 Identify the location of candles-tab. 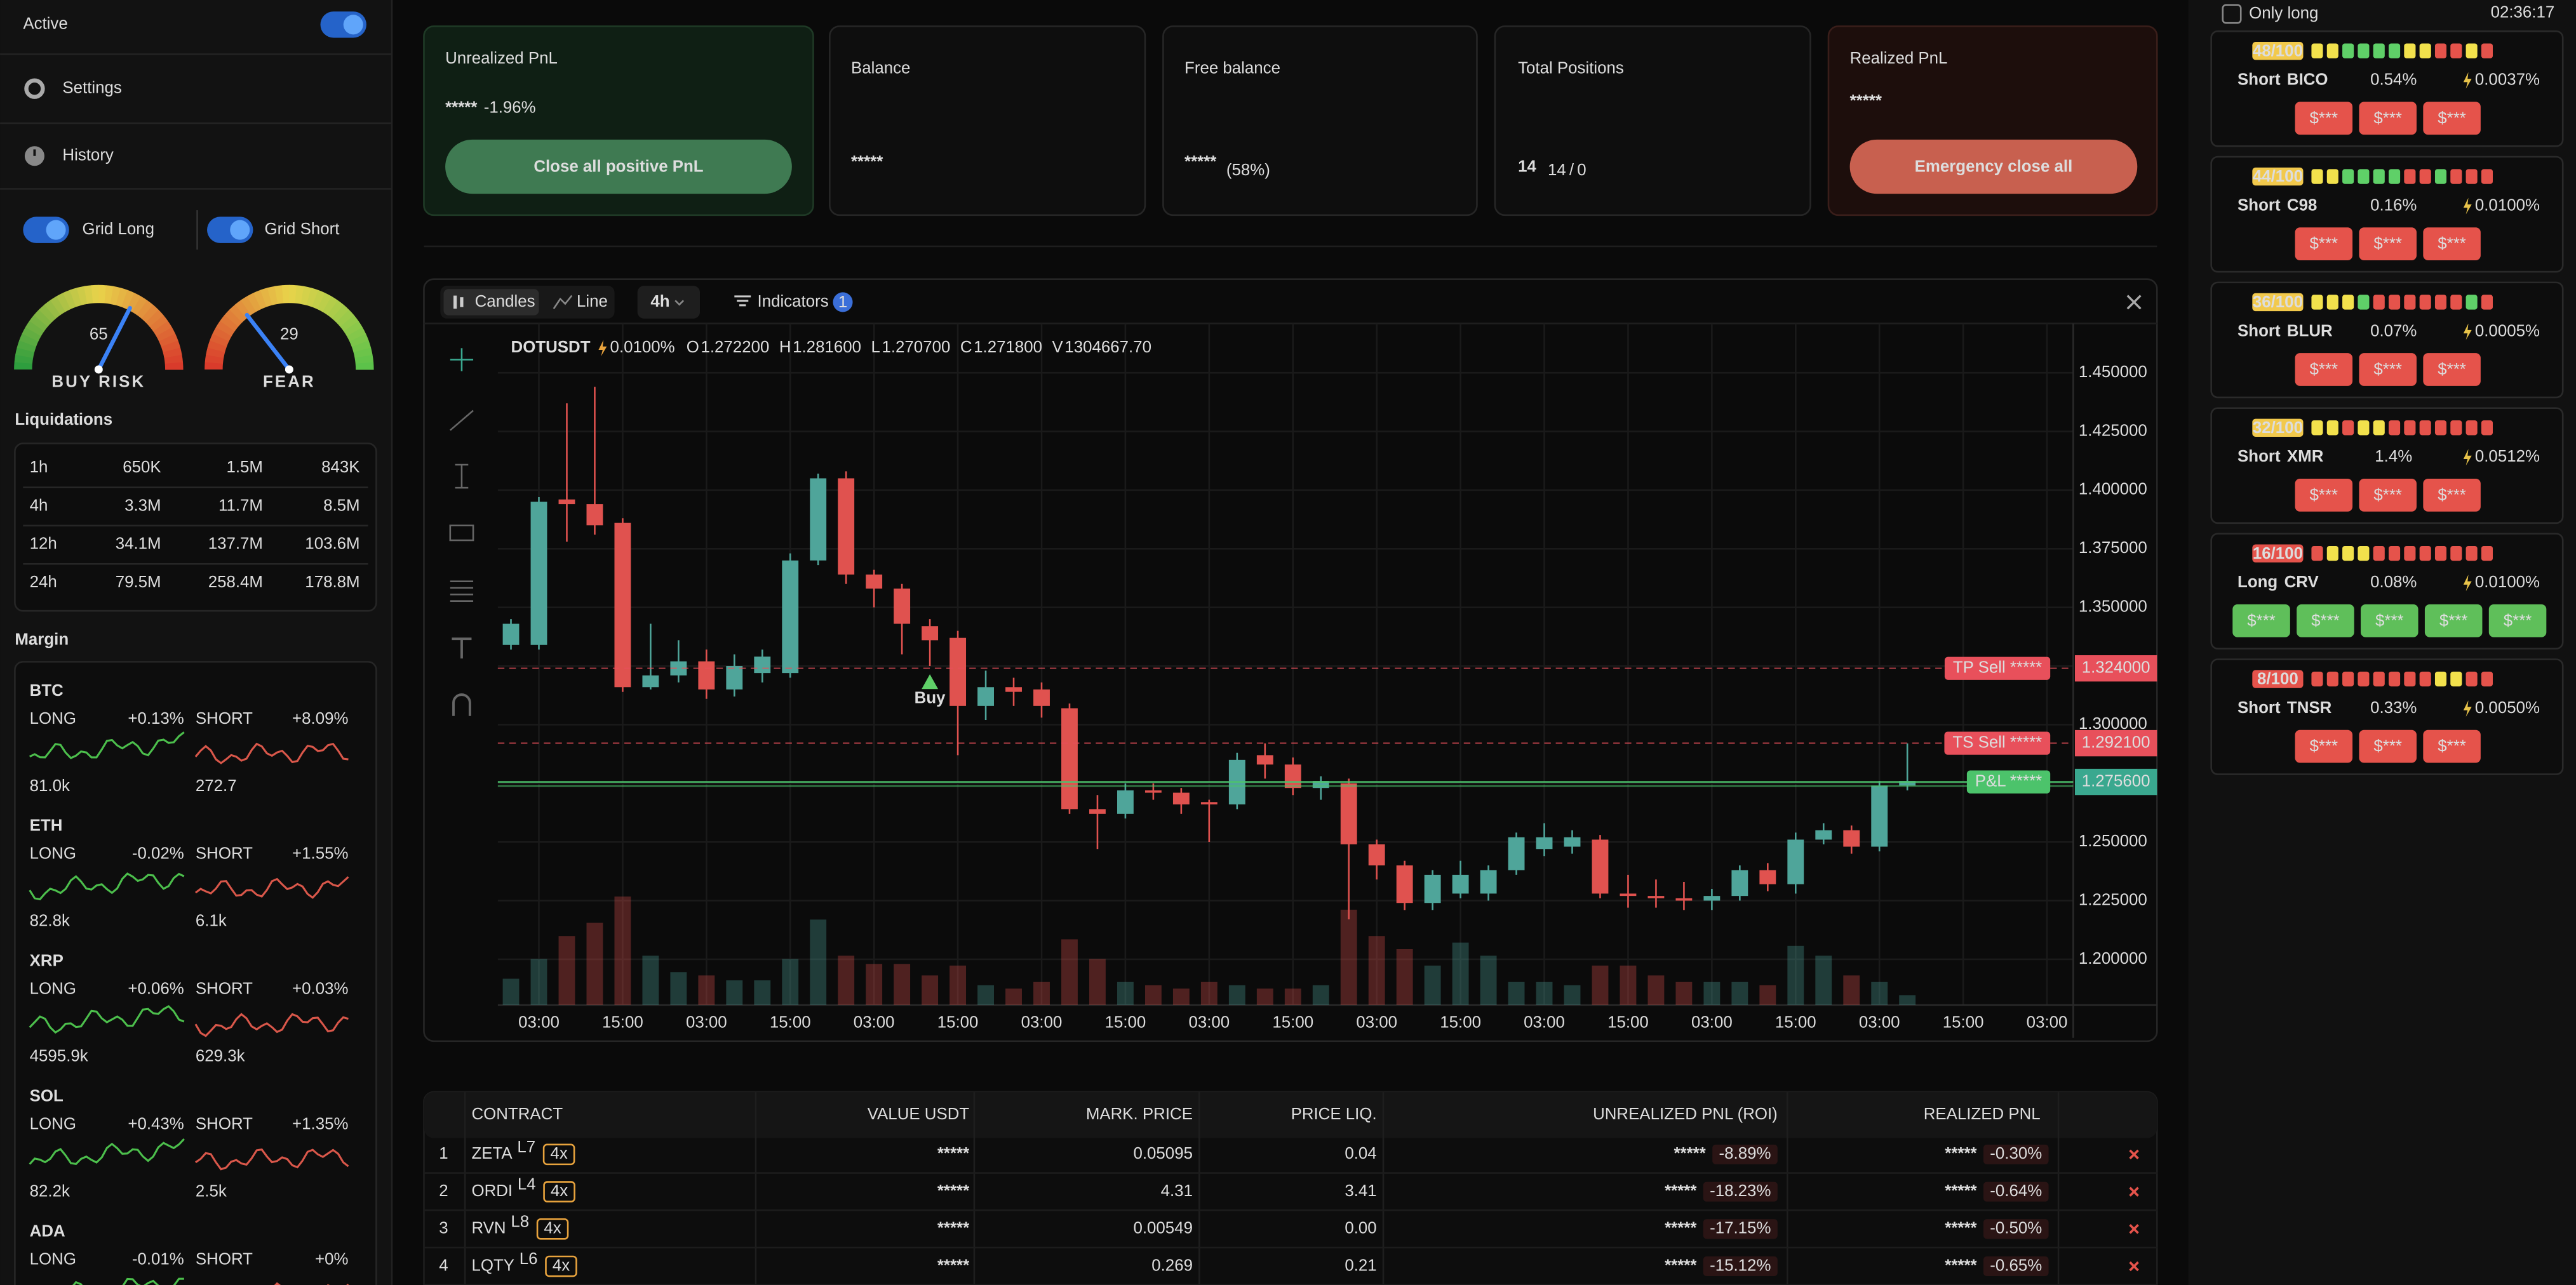
(491, 302).